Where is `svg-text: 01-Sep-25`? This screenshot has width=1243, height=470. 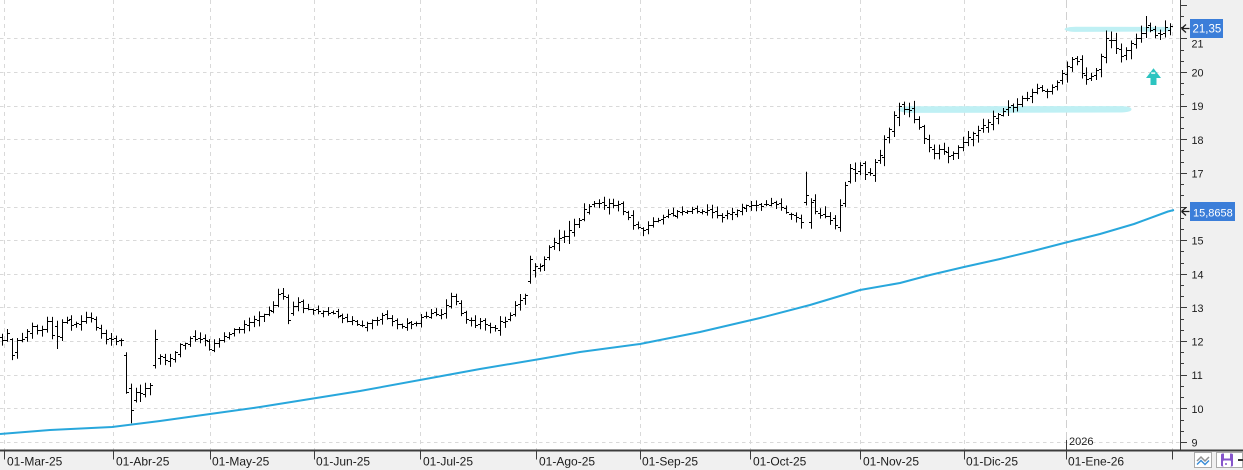 svg-text: 01-Sep-25 is located at coordinates (670, 462).